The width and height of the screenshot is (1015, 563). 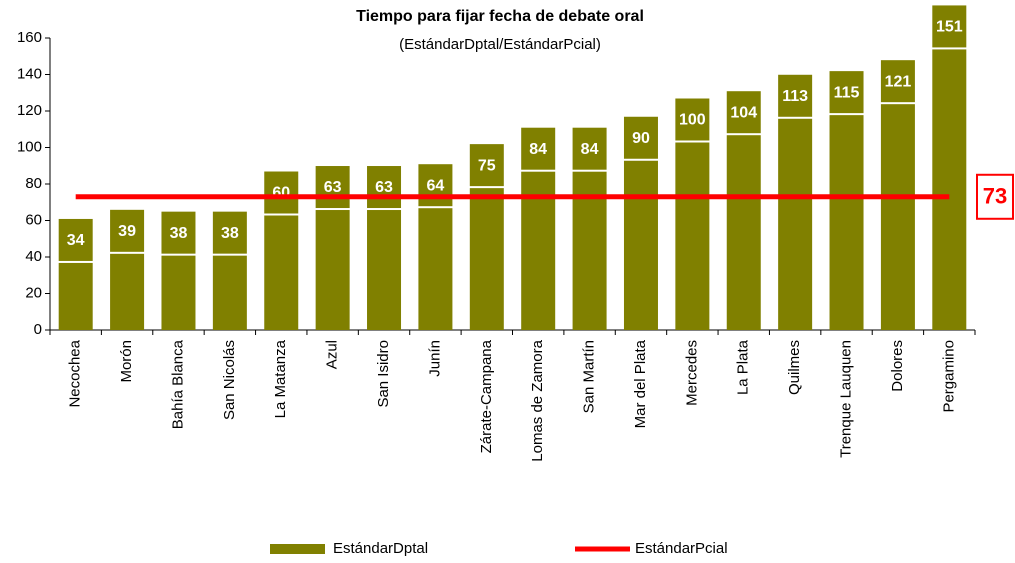 What do you see at coordinates (38, 329) in the screenshot?
I see `y-tick-label: 0` at bounding box center [38, 329].